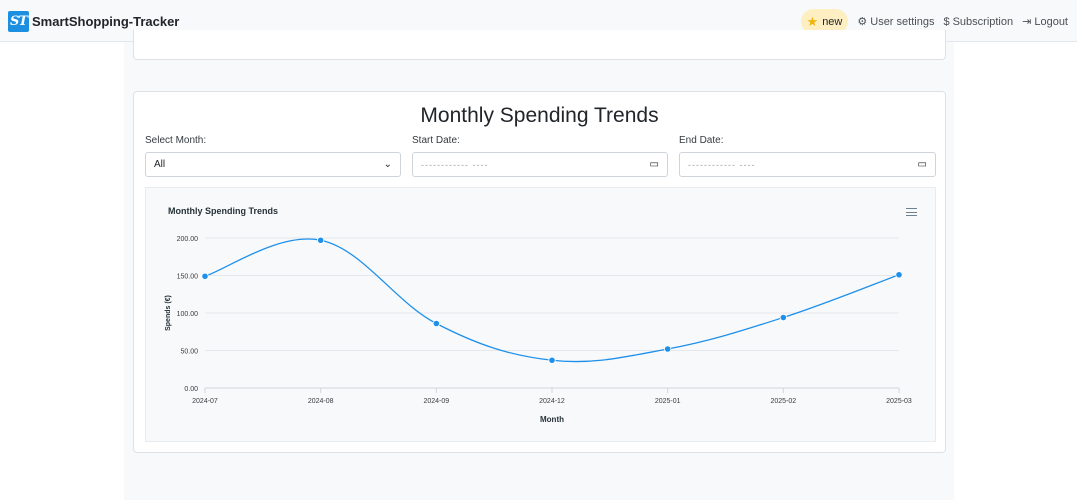 The image size is (1077, 500). What do you see at coordinates (783, 401) in the screenshot?
I see `x-tick-label: 2025-02` at bounding box center [783, 401].